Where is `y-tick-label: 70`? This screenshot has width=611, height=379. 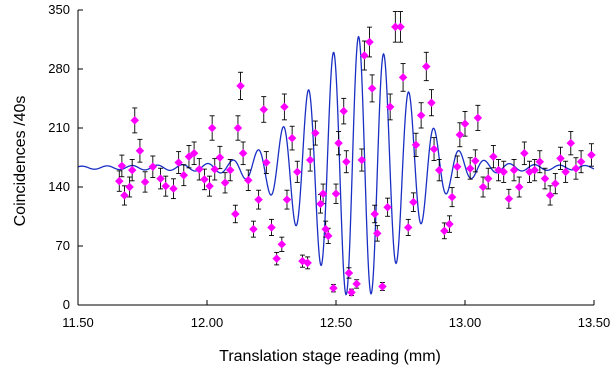 y-tick-label: 70 is located at coordinates (63, 245).